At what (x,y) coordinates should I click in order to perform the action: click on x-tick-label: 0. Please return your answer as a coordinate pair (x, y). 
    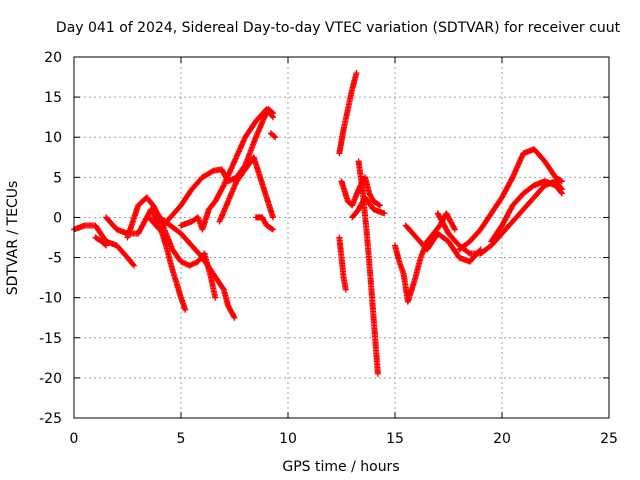
    Looking at the image, I should click on (74, 439).